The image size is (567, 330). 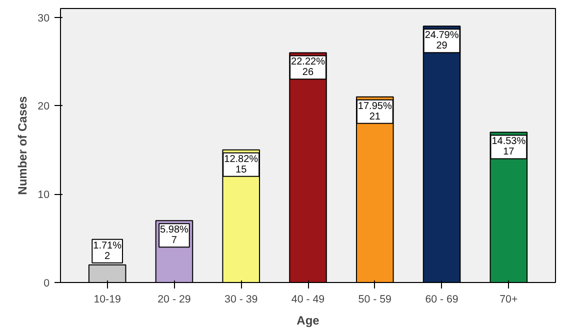 I want to click on y-tick-label: 10, so click(x=44, y=195).